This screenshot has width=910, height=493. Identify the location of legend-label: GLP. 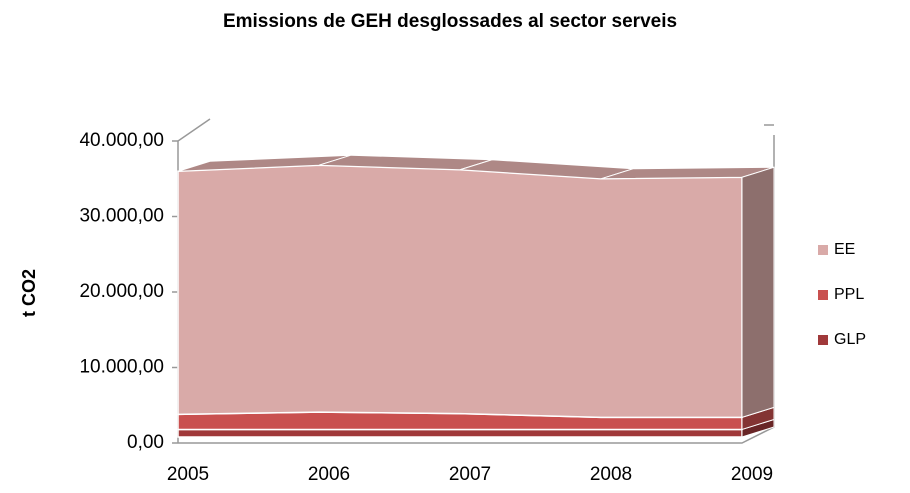
(850, 339).